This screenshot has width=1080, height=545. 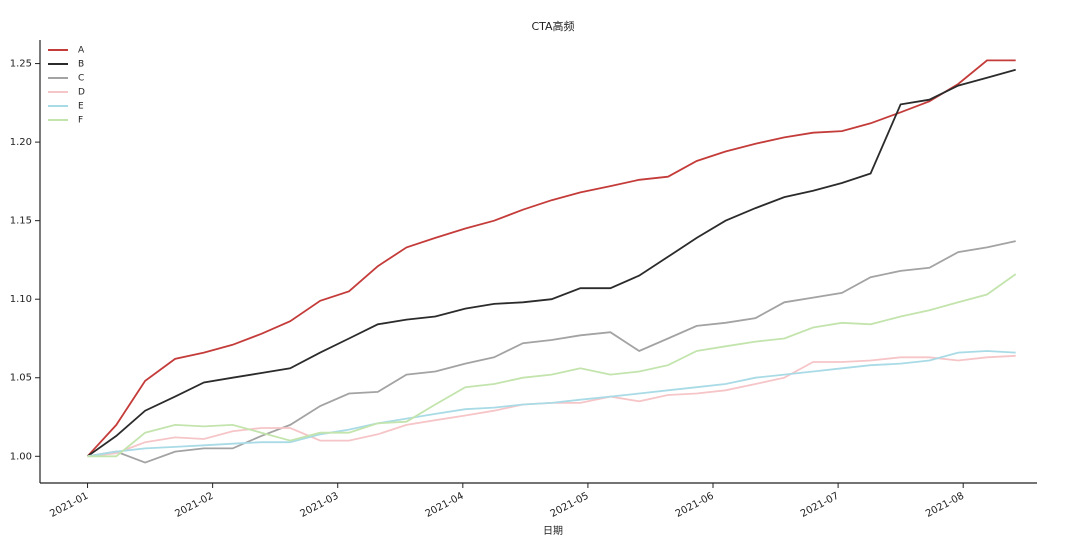 I want to click on x-tick-label: 2021-04, so click(x=445, y=505).